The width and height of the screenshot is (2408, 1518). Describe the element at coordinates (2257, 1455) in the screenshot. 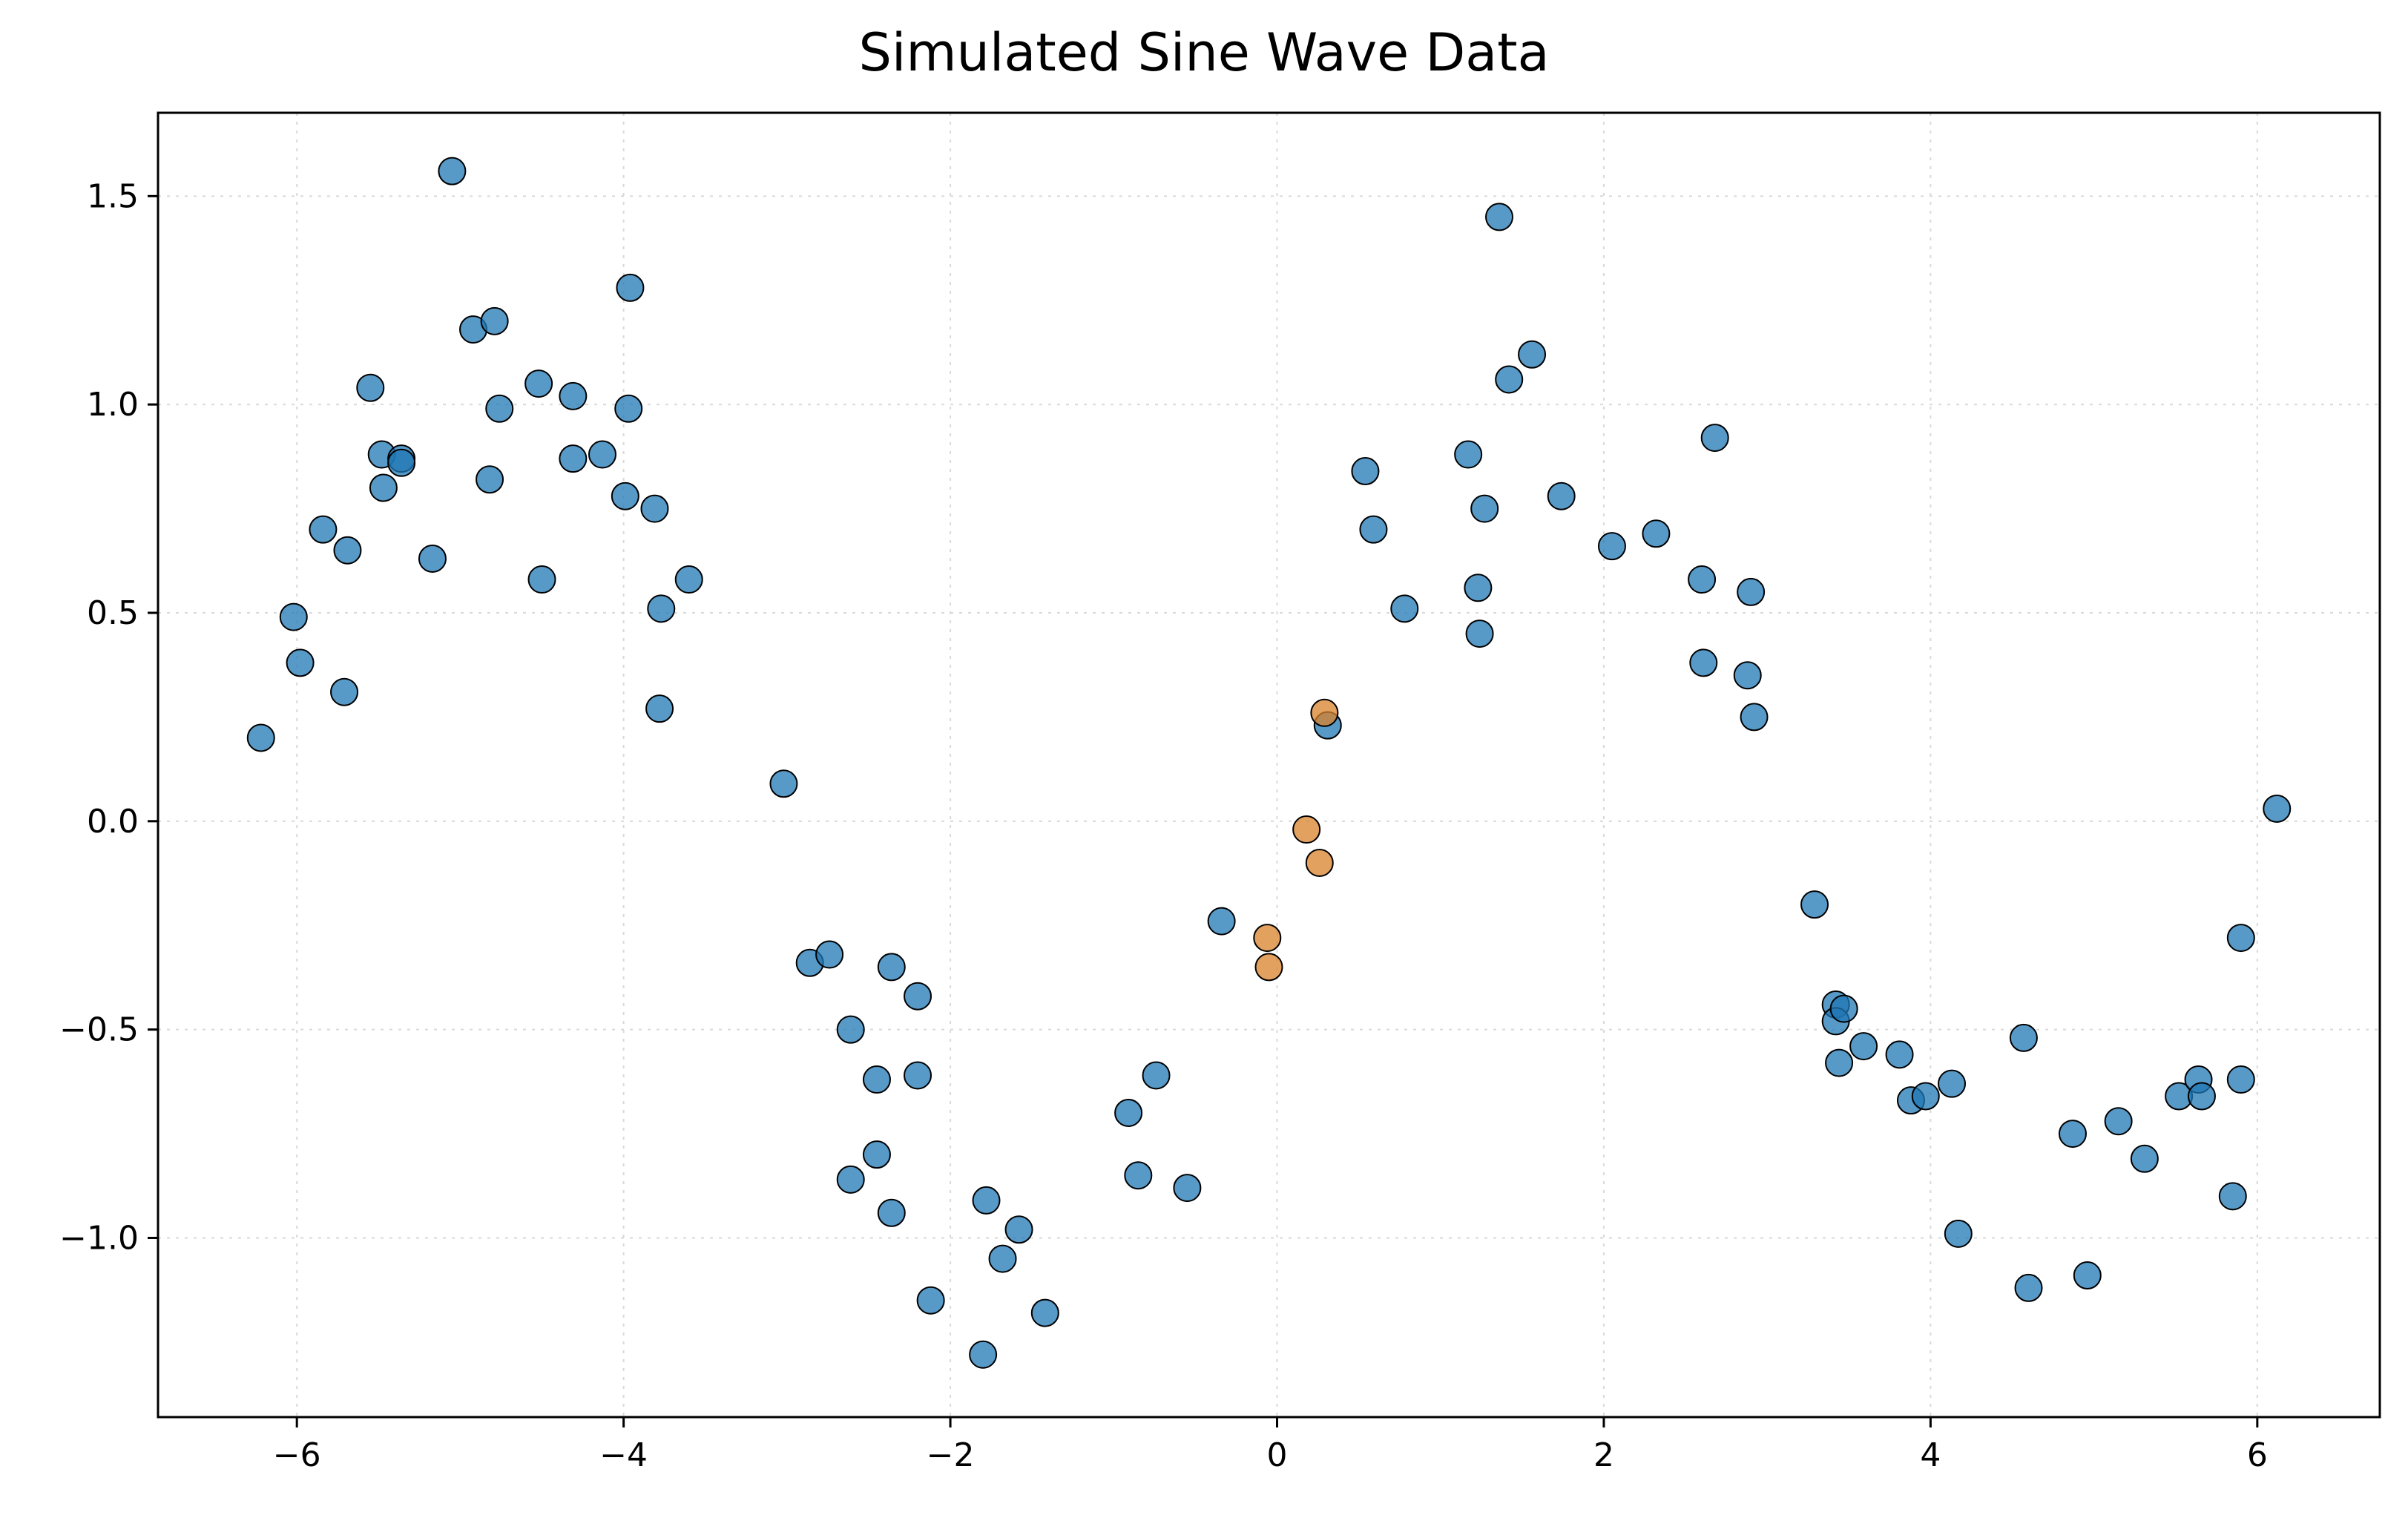

I see `x-tick-label: 6` at that location.